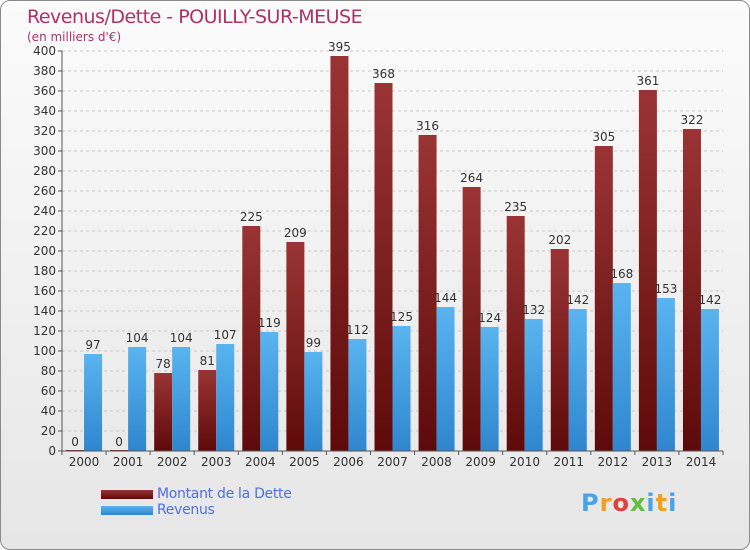 This screenshot has width=750, height=550. Describe the element at coordinates (701, 462) in the screenshot. I see `x-tick-label: 2014` at that location.